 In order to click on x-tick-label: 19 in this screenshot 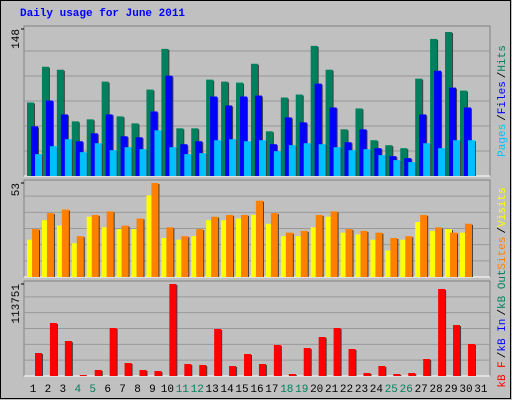, I will do `click(301, 390)`.